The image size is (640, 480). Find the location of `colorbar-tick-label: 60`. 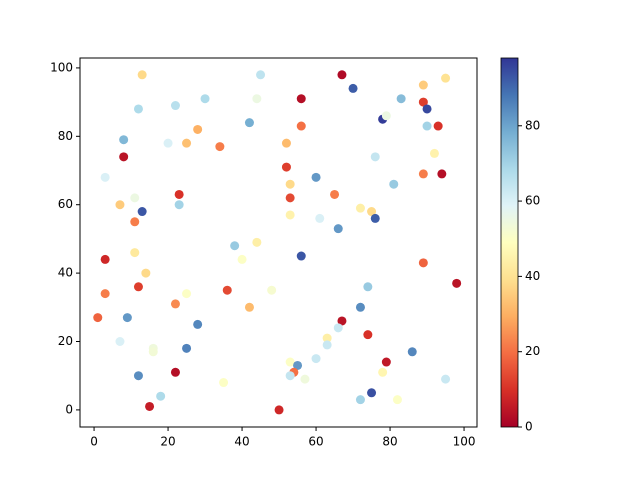

colorbar-tick-label: 60 is located at coordinates (532, 201).